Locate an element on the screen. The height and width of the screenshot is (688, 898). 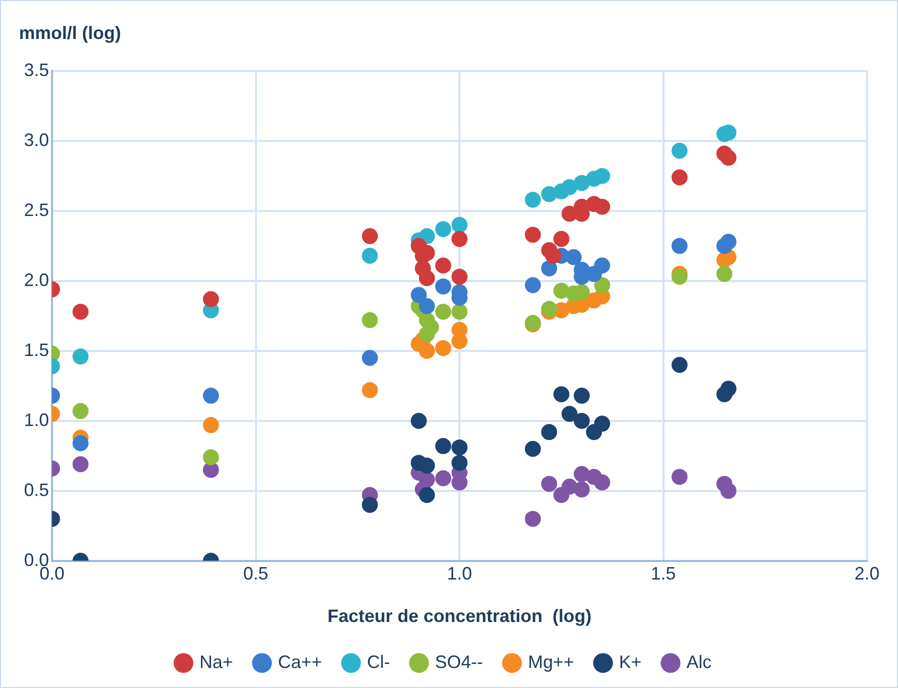
legend-label: SO4-- is located at coordinates (459, 662).